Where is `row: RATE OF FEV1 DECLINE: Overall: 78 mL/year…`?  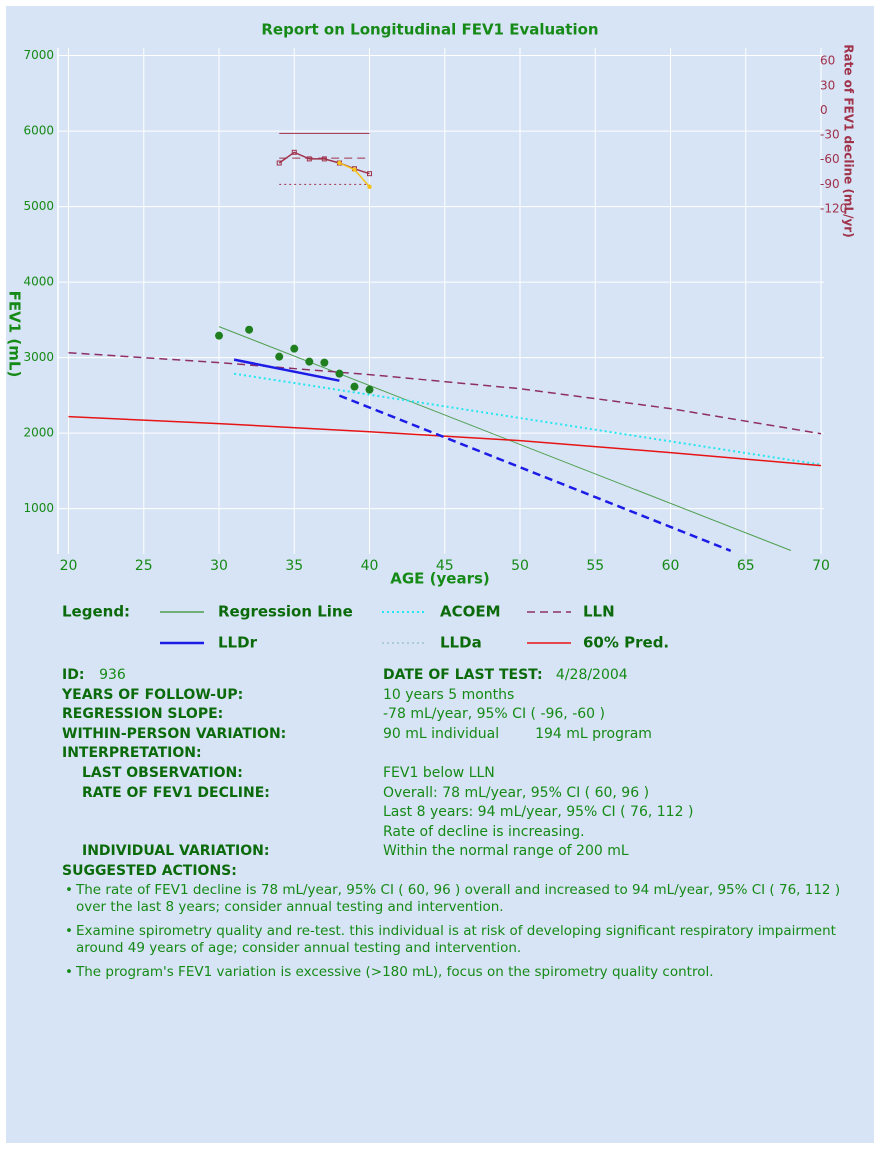 row: RATE OF FEV1 DECLINE: Overall: 78 mL/year… is located at coordinates (452, 813).